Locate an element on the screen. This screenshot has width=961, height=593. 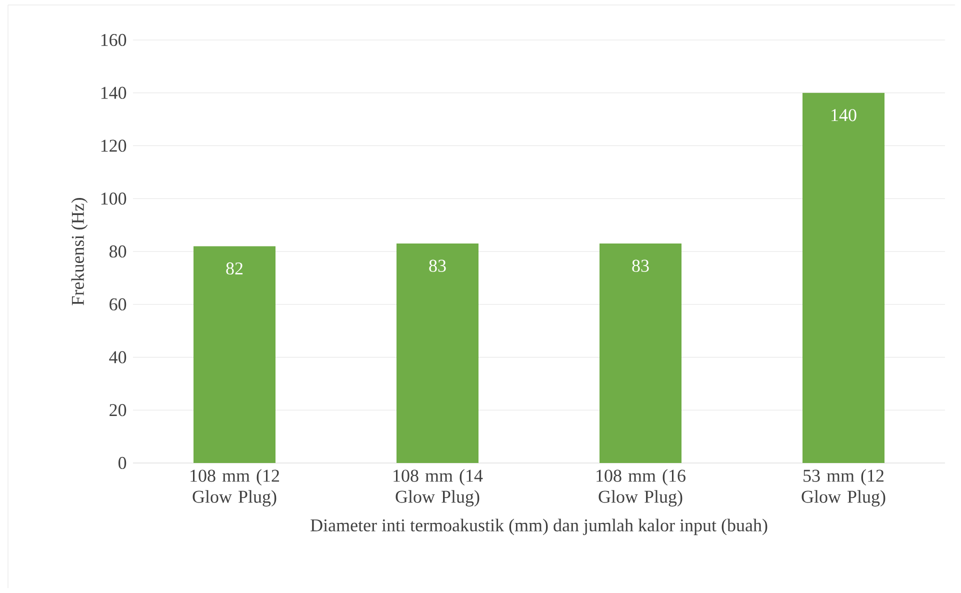
x-tick-label: 53 mm (12 Glow Plug) is located at coordinates (844, 488).